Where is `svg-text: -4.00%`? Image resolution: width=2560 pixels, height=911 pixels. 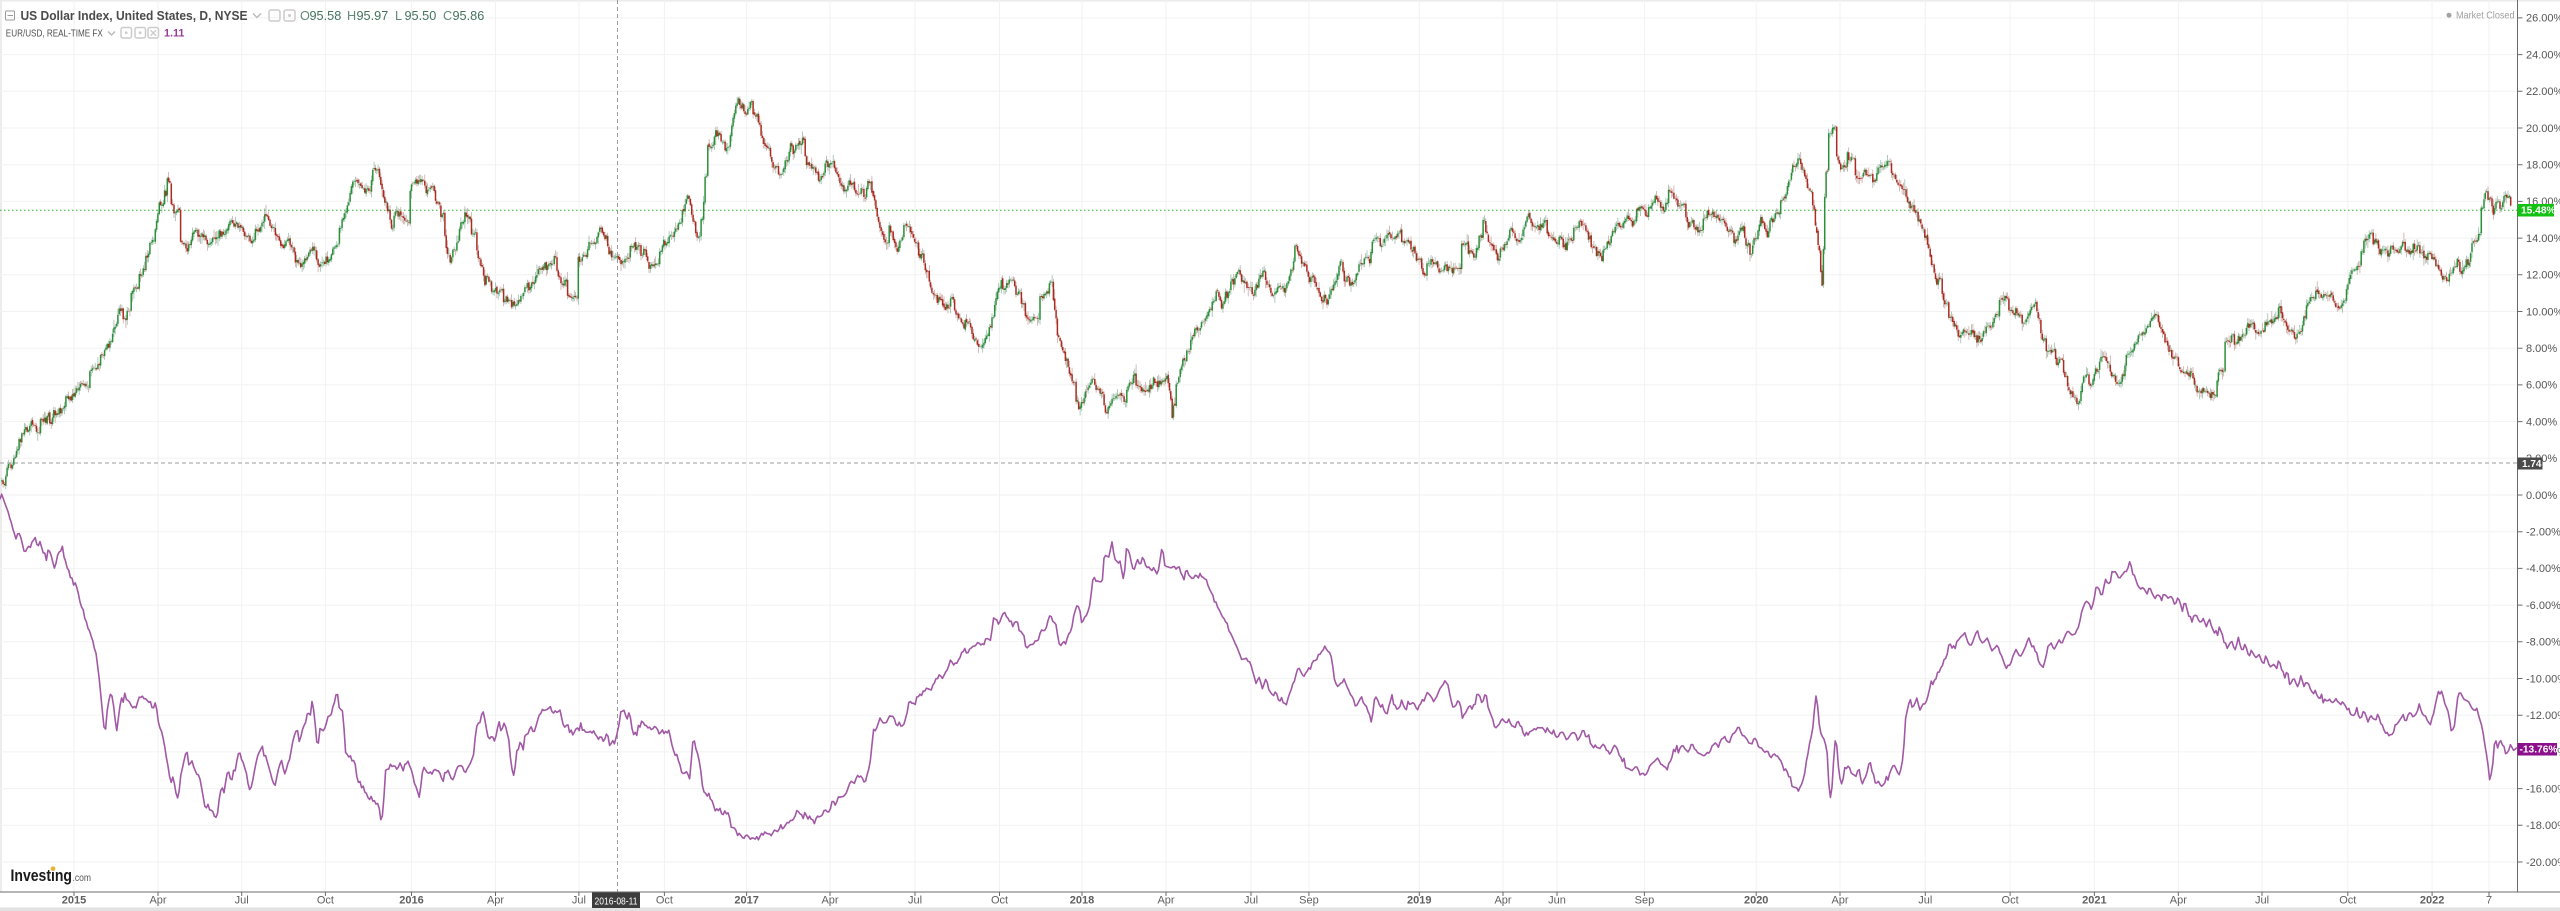 svg-text: -4.00% is located at coordinates (2543, 569).